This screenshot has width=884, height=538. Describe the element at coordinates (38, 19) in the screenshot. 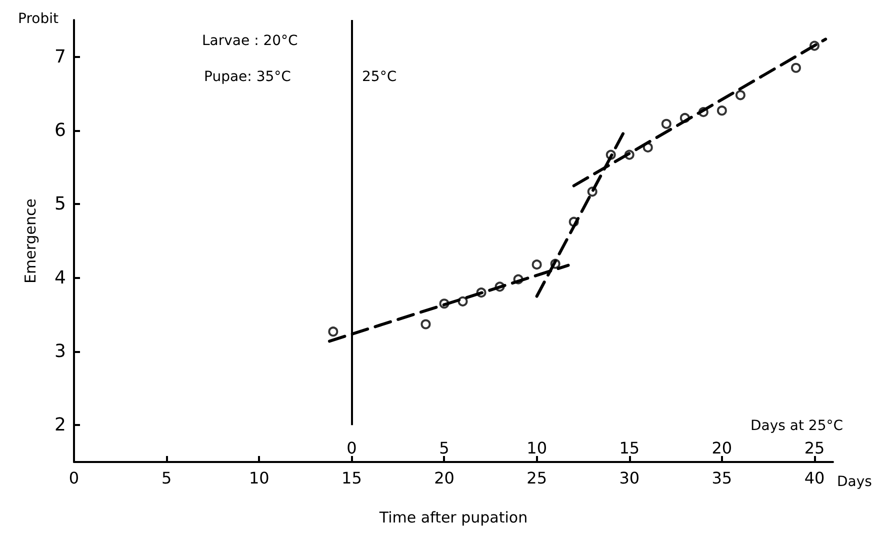

I see `text: Probit` at that location.